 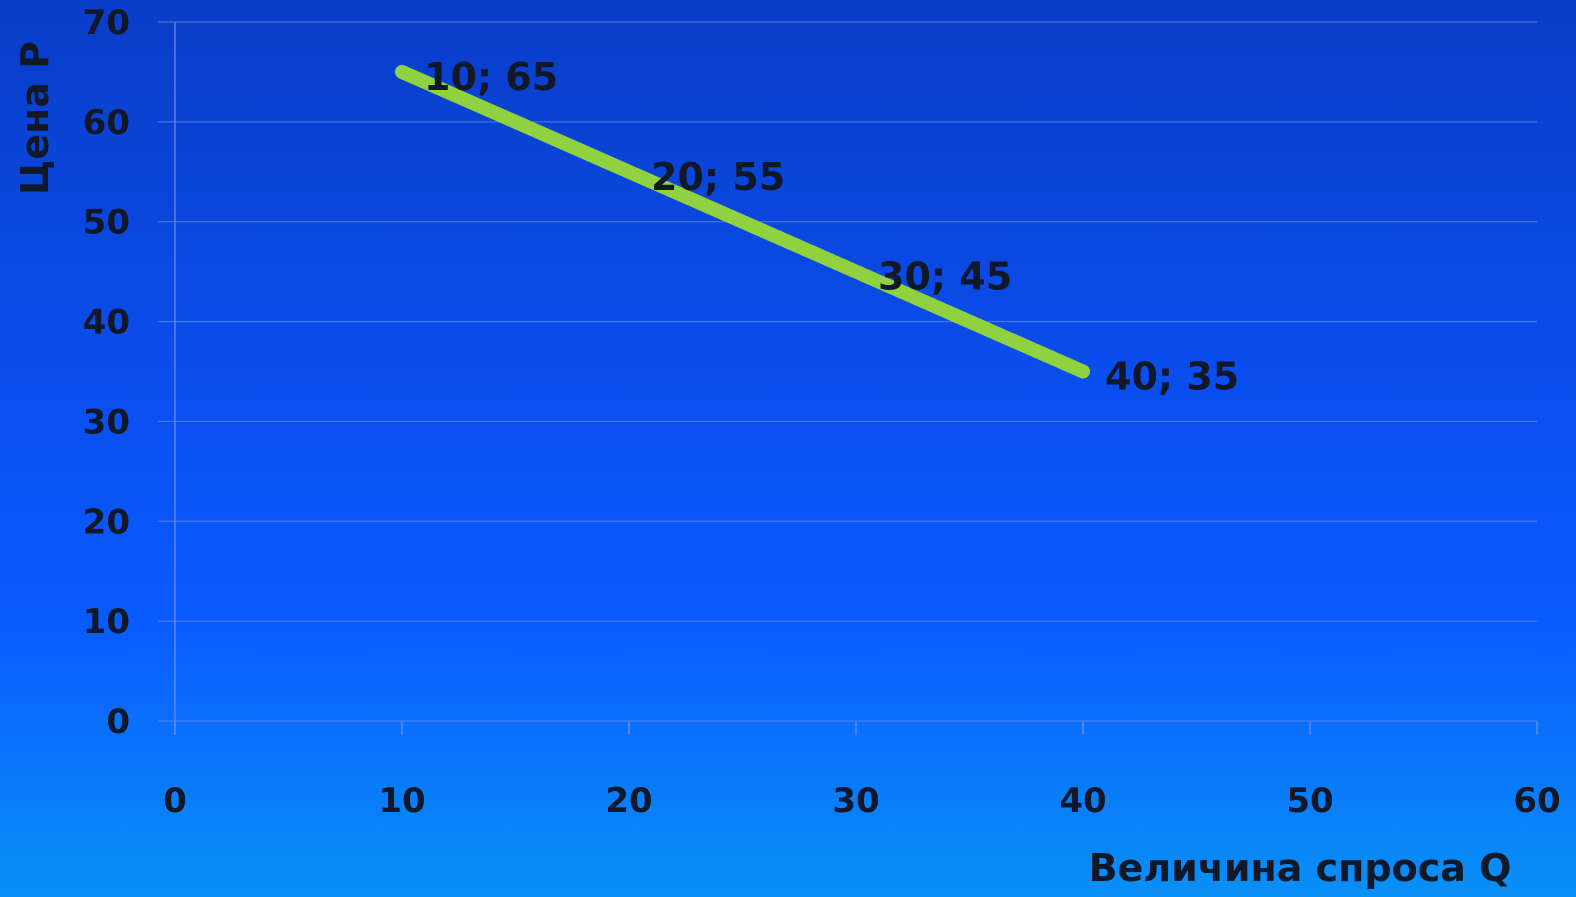 What do you see at coordinates (1172, 377) in the screenshot?
I see `data-label-0-3: 40; 35` at bounding box center [1172, 377].